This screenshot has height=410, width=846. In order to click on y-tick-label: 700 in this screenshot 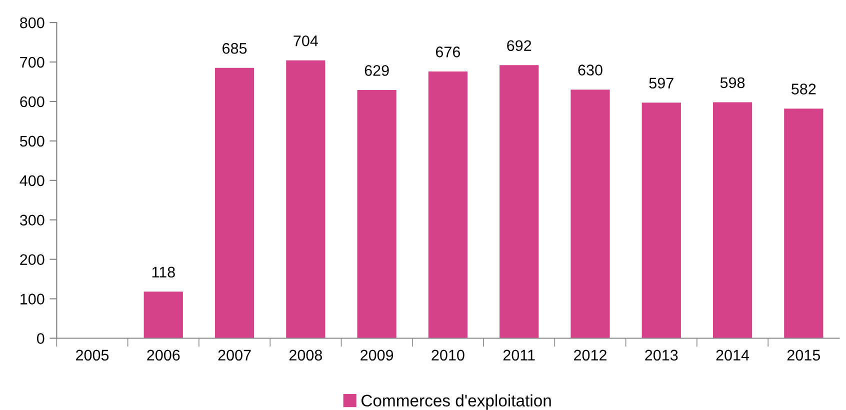, I will do `click(32, 62)`.